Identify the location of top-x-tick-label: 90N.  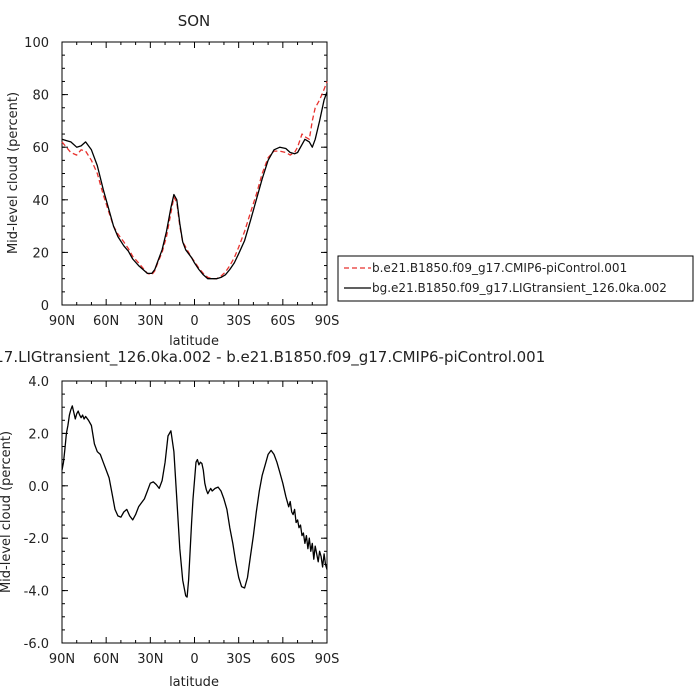
(62, 321).